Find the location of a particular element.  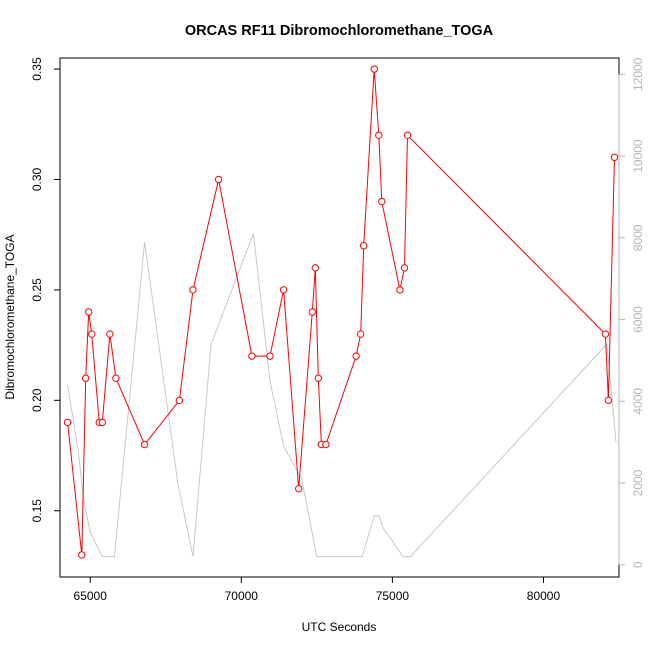

y-tick-label: 0.20 is located at coordinates (37, 400).